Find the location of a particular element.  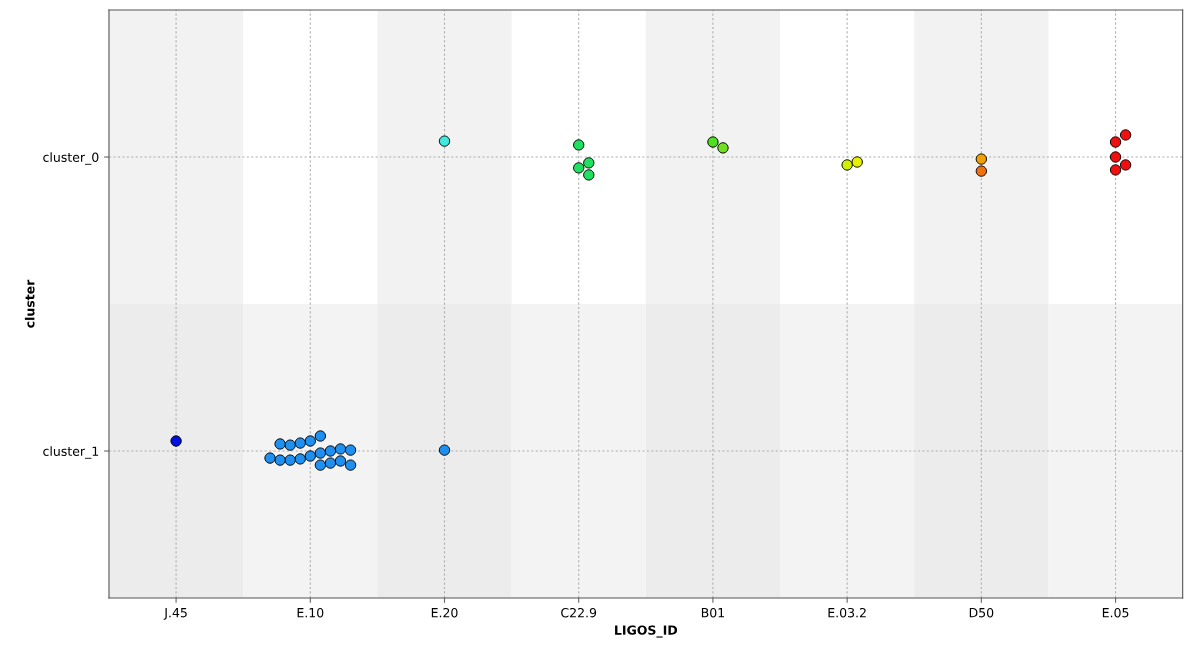

x-tick-label: E.03.2 is located at coordinates (847, 612).